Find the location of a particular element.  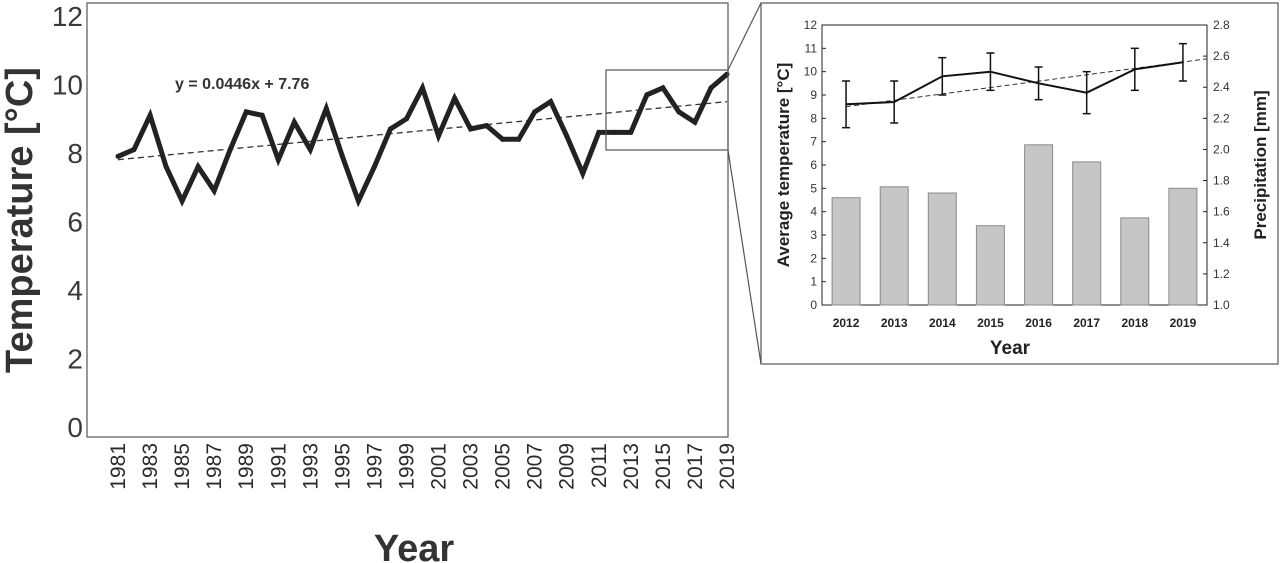

zoom-connector-bottom is located at coordinates (744, 257).